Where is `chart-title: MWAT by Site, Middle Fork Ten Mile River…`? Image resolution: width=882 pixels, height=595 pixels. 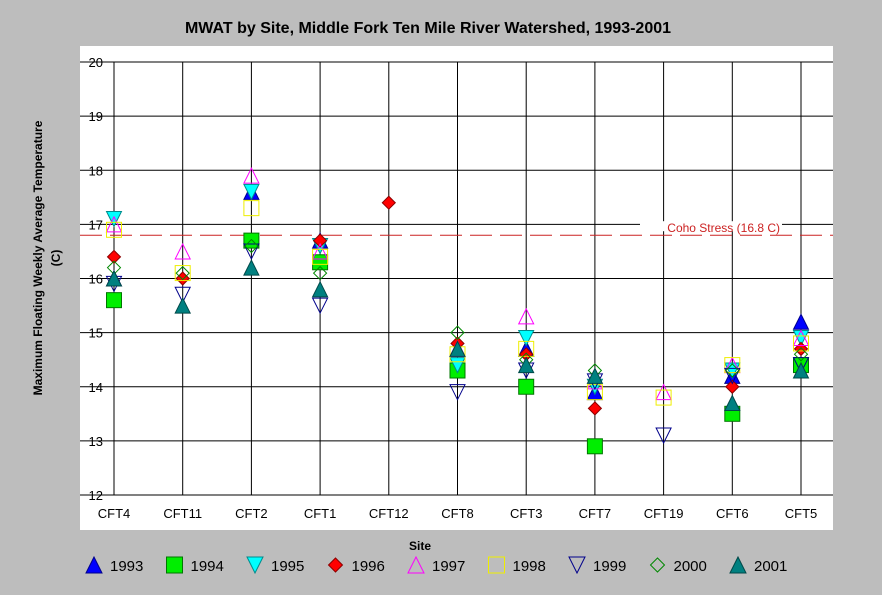
chart-title: MWAT by Site, Middle Fork Ten Mile River… is located at coordinates (428, 28).